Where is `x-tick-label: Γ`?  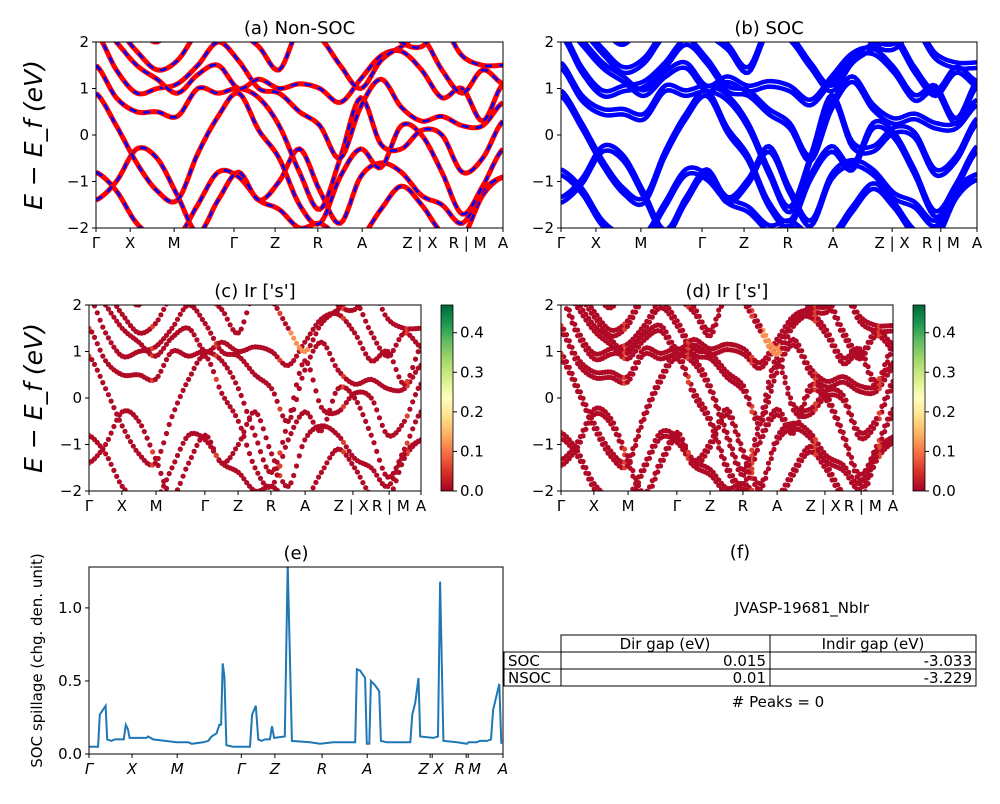 x-tick-label: Γ is located at coordinates (702, 243).